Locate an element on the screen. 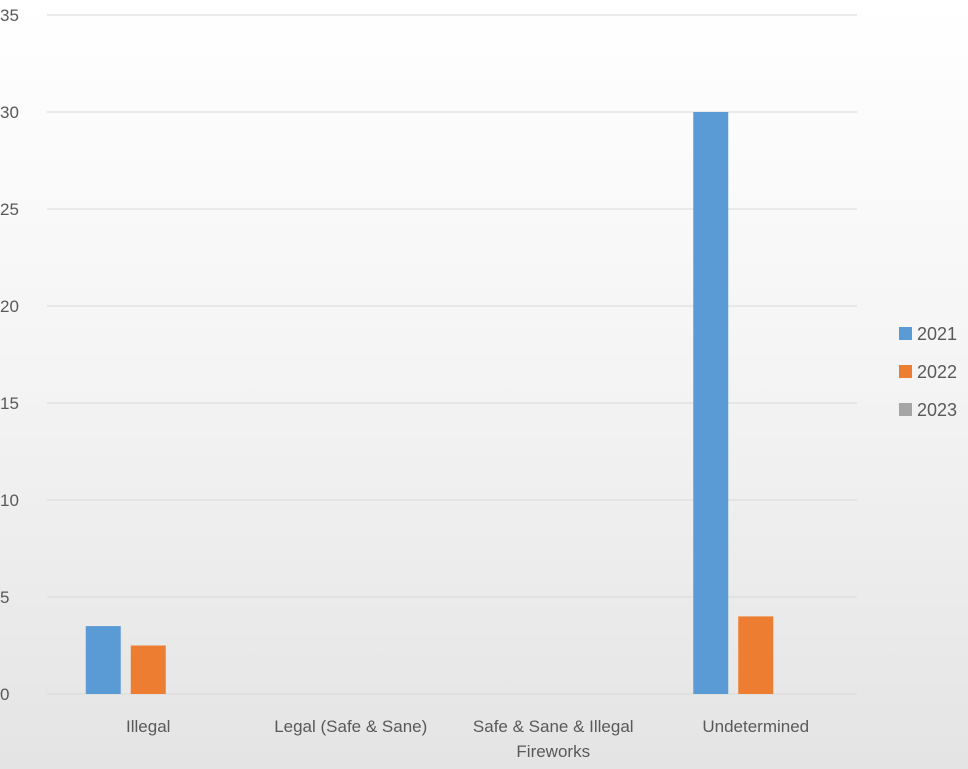 This screenshot has height=769, width=968. legend-swatch-2023 is located at coordinates (905, 409).